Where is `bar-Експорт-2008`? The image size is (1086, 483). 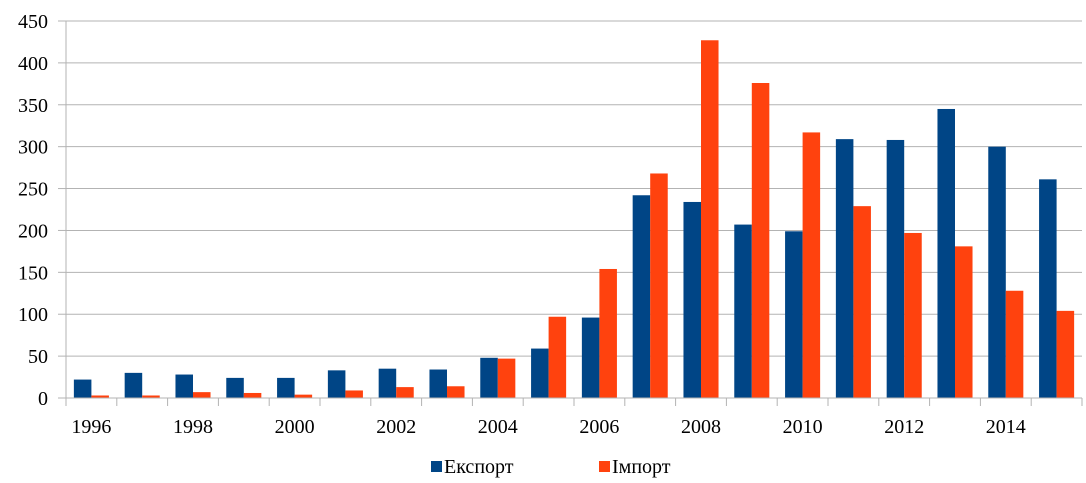
bar-Експорт-2008 is located at coordinates (692, 299).